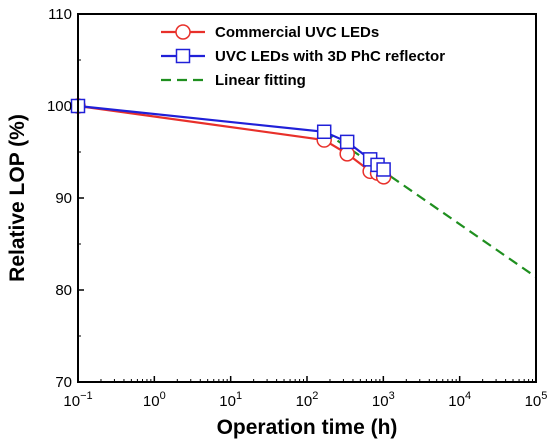 The width and height of the screenshot is (550, 446). What do you see at coordinates (307, 427) in the screenshot?
I see `x-axis-title: Operation time (h)` at bounding box center [307, 427].